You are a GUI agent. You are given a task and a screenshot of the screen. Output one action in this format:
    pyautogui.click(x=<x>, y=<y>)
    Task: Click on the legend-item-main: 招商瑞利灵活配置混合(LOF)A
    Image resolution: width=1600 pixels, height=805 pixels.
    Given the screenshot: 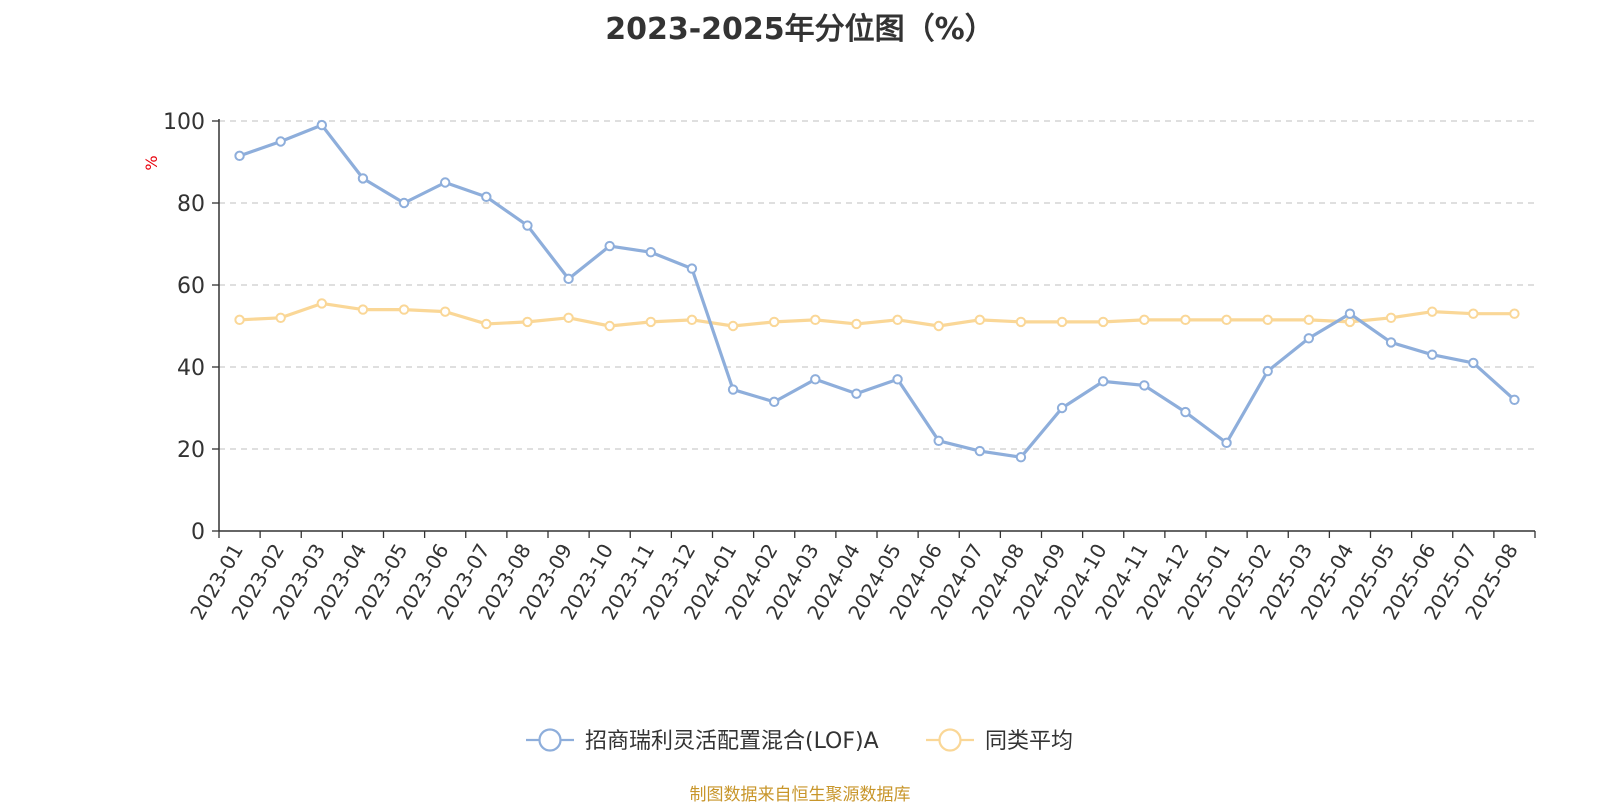 What is the action you would take?
    pyautogui.click(x=702, y=741)
    